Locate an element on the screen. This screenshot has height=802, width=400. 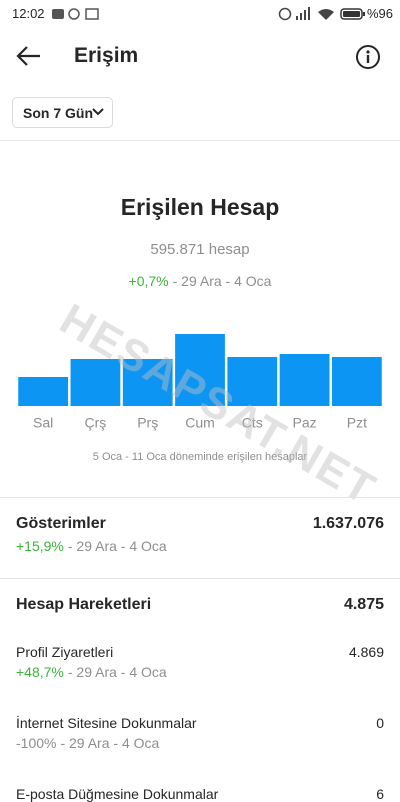
date-filter: Son 7 Gün is located at coordinates (62, 112).